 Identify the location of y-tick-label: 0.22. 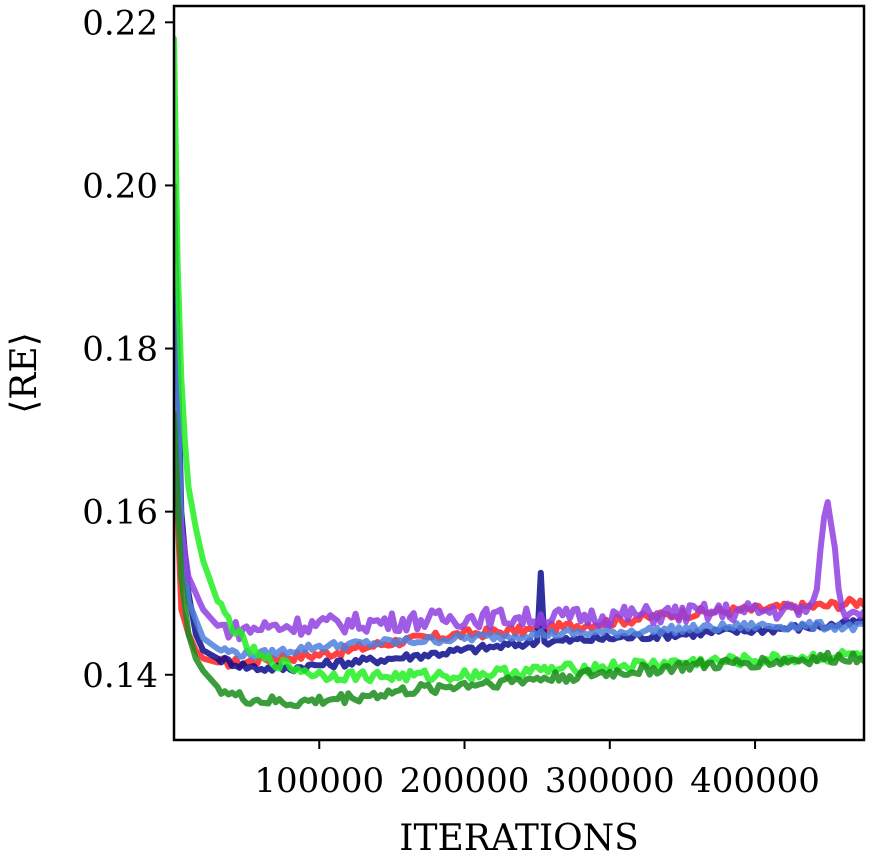
(120, 23).